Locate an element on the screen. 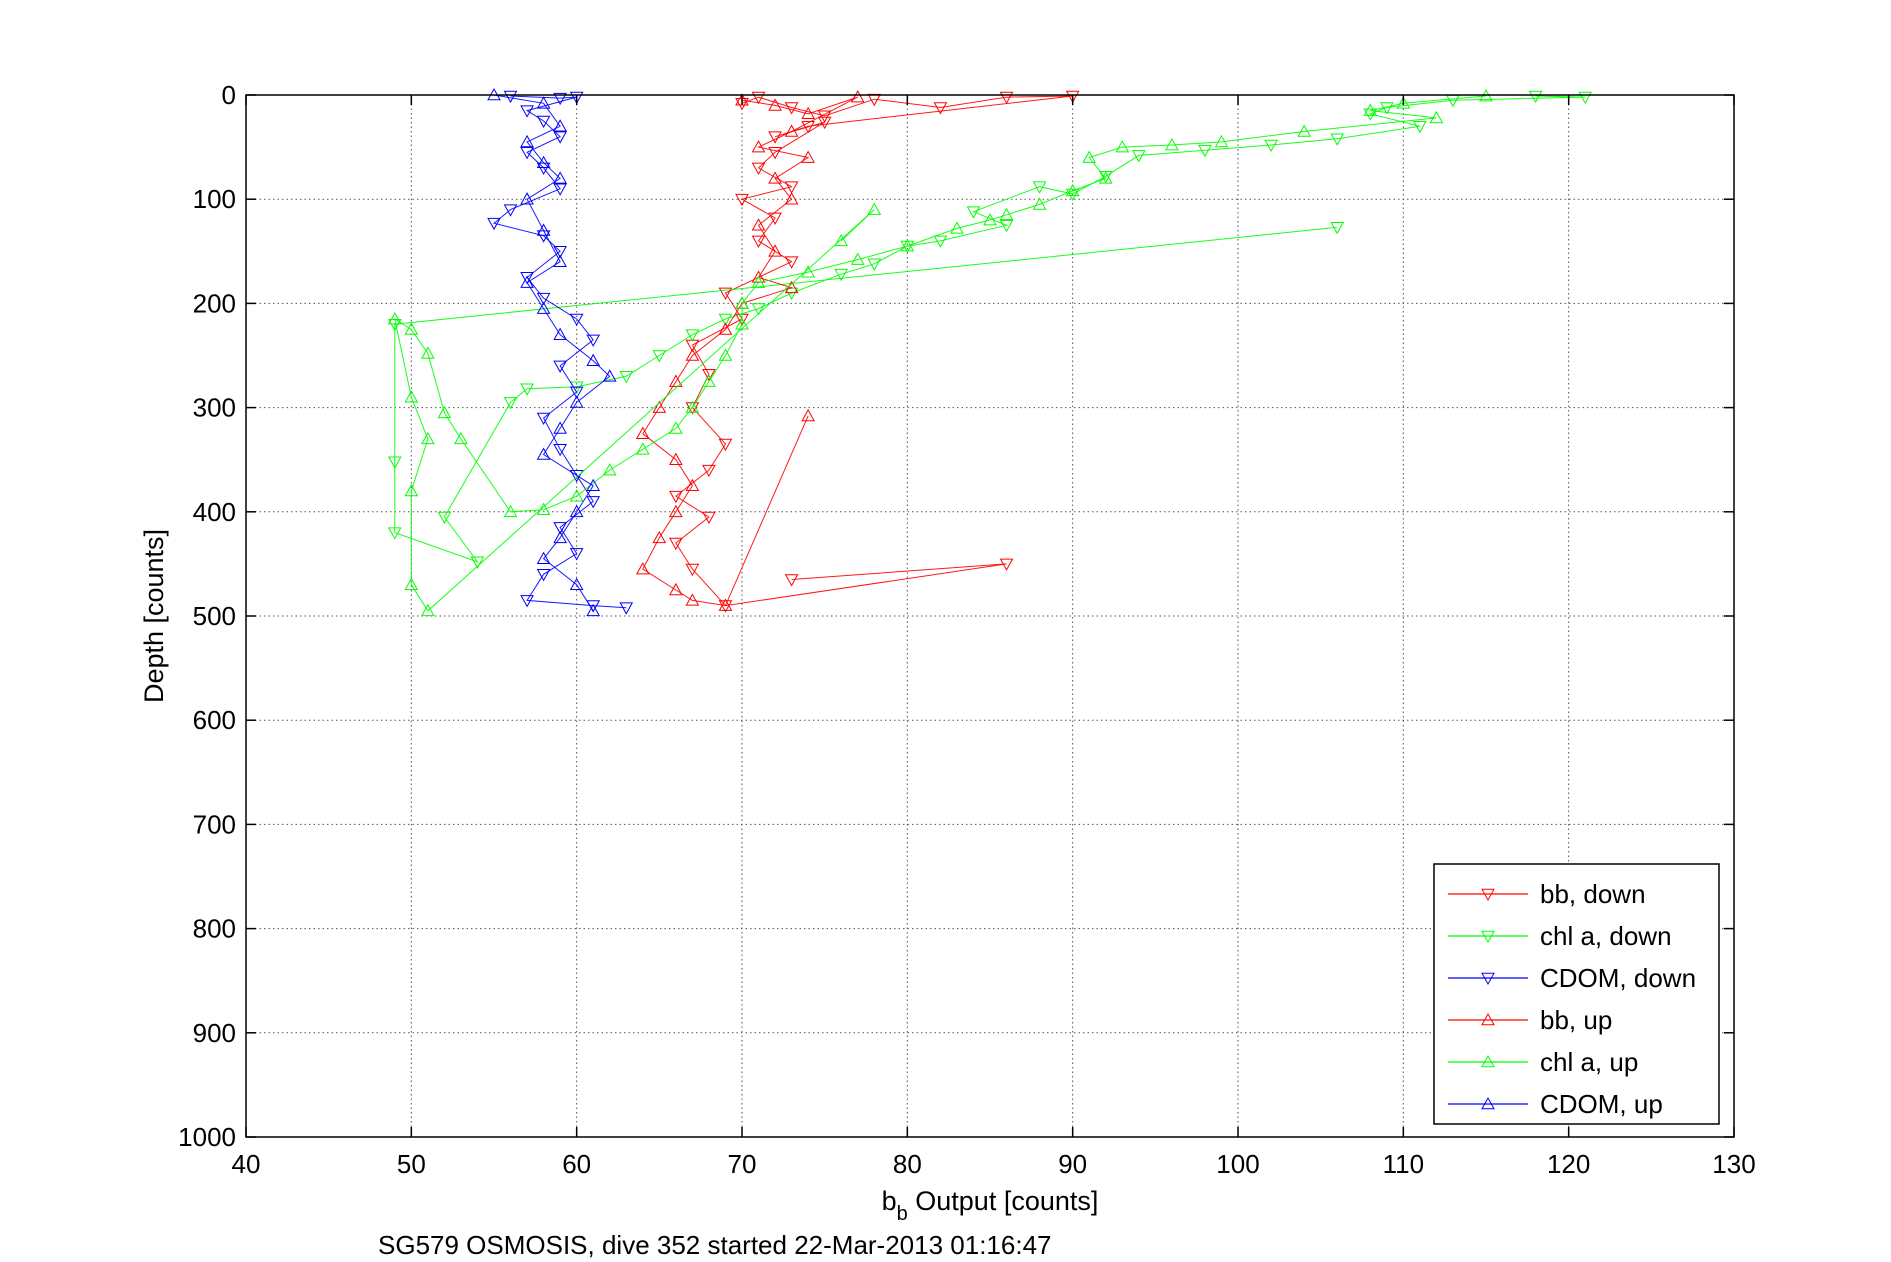  x-axis-label: bb Output [counts] is located at coordinates (990, 1205).